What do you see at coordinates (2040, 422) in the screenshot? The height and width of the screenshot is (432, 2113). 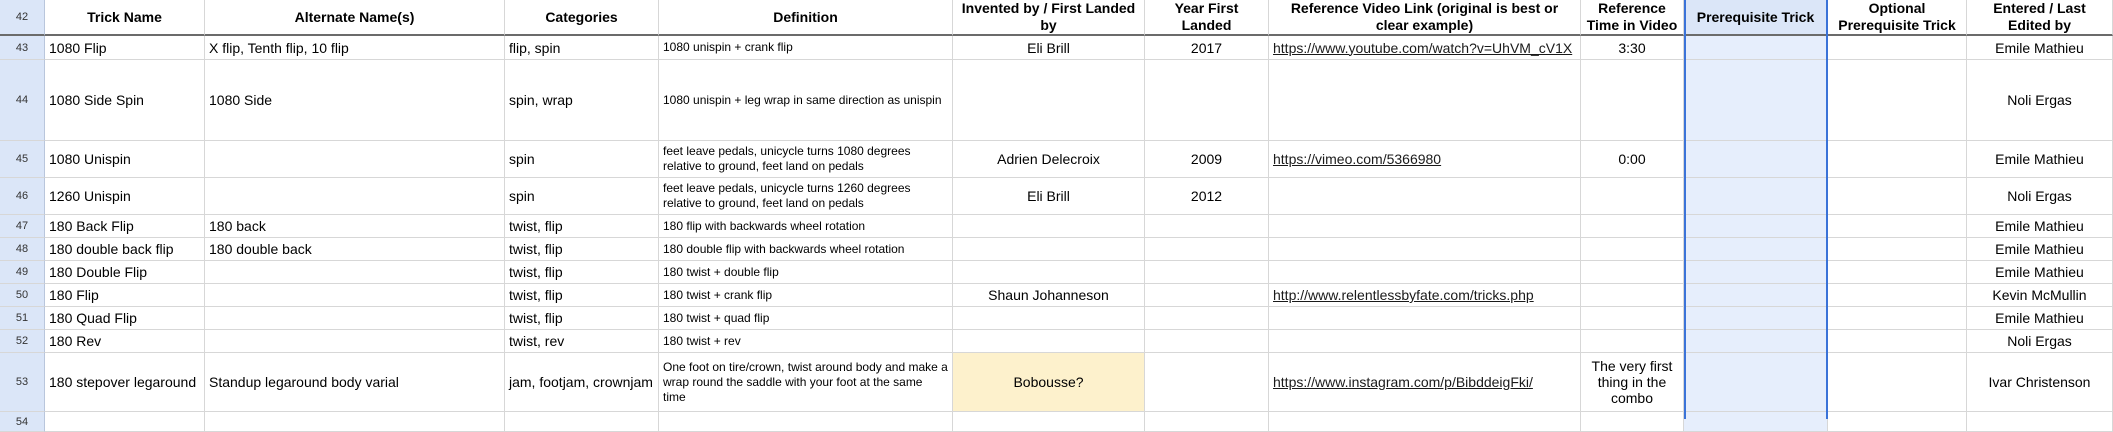 I see `cell-editor` at bounding box center [2040, 422].